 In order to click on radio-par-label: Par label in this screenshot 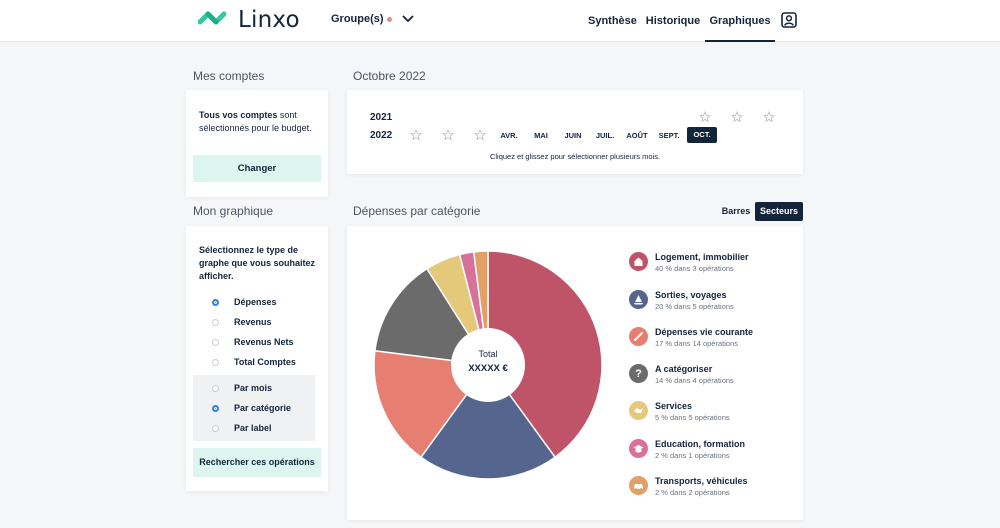, I will do `click(242, 428)`.